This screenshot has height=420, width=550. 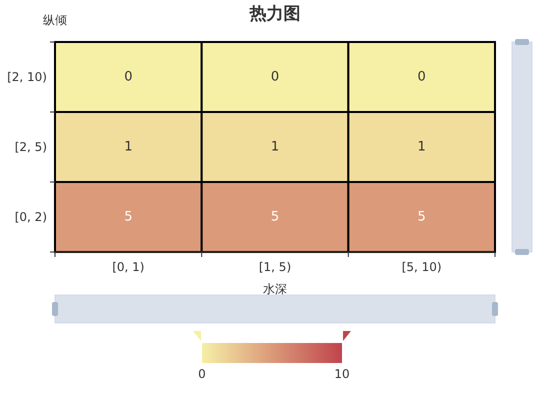 What do you see at coordinates (202, 374) in the screenshot?
I see `color-bar-label: 0` at bounding box center [202, 374].